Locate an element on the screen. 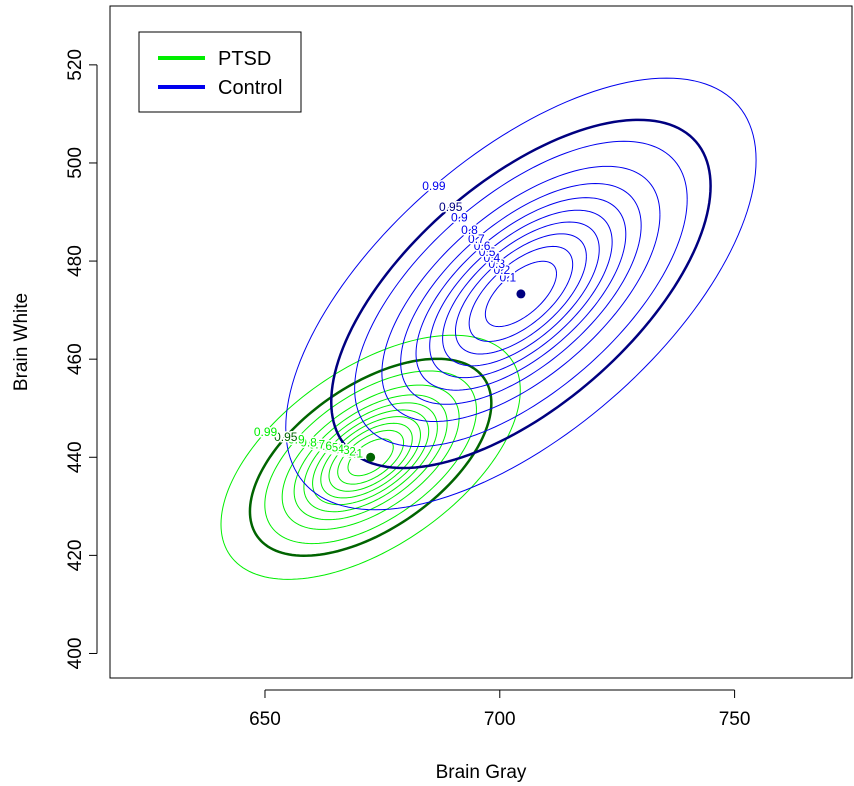  y-axis-title: Brain White is located at coordinates (21, 342).